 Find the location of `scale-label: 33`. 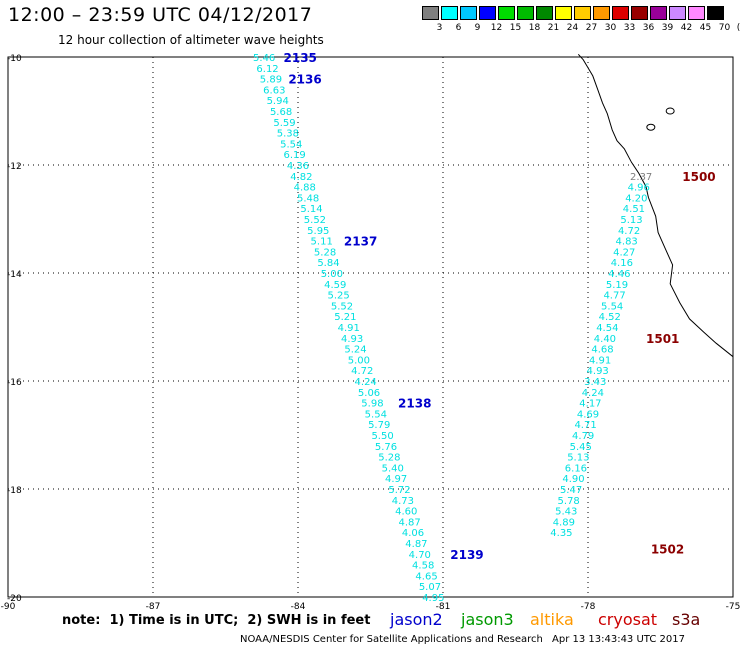

scale-label: 33 is located at coordinates (629, 28).